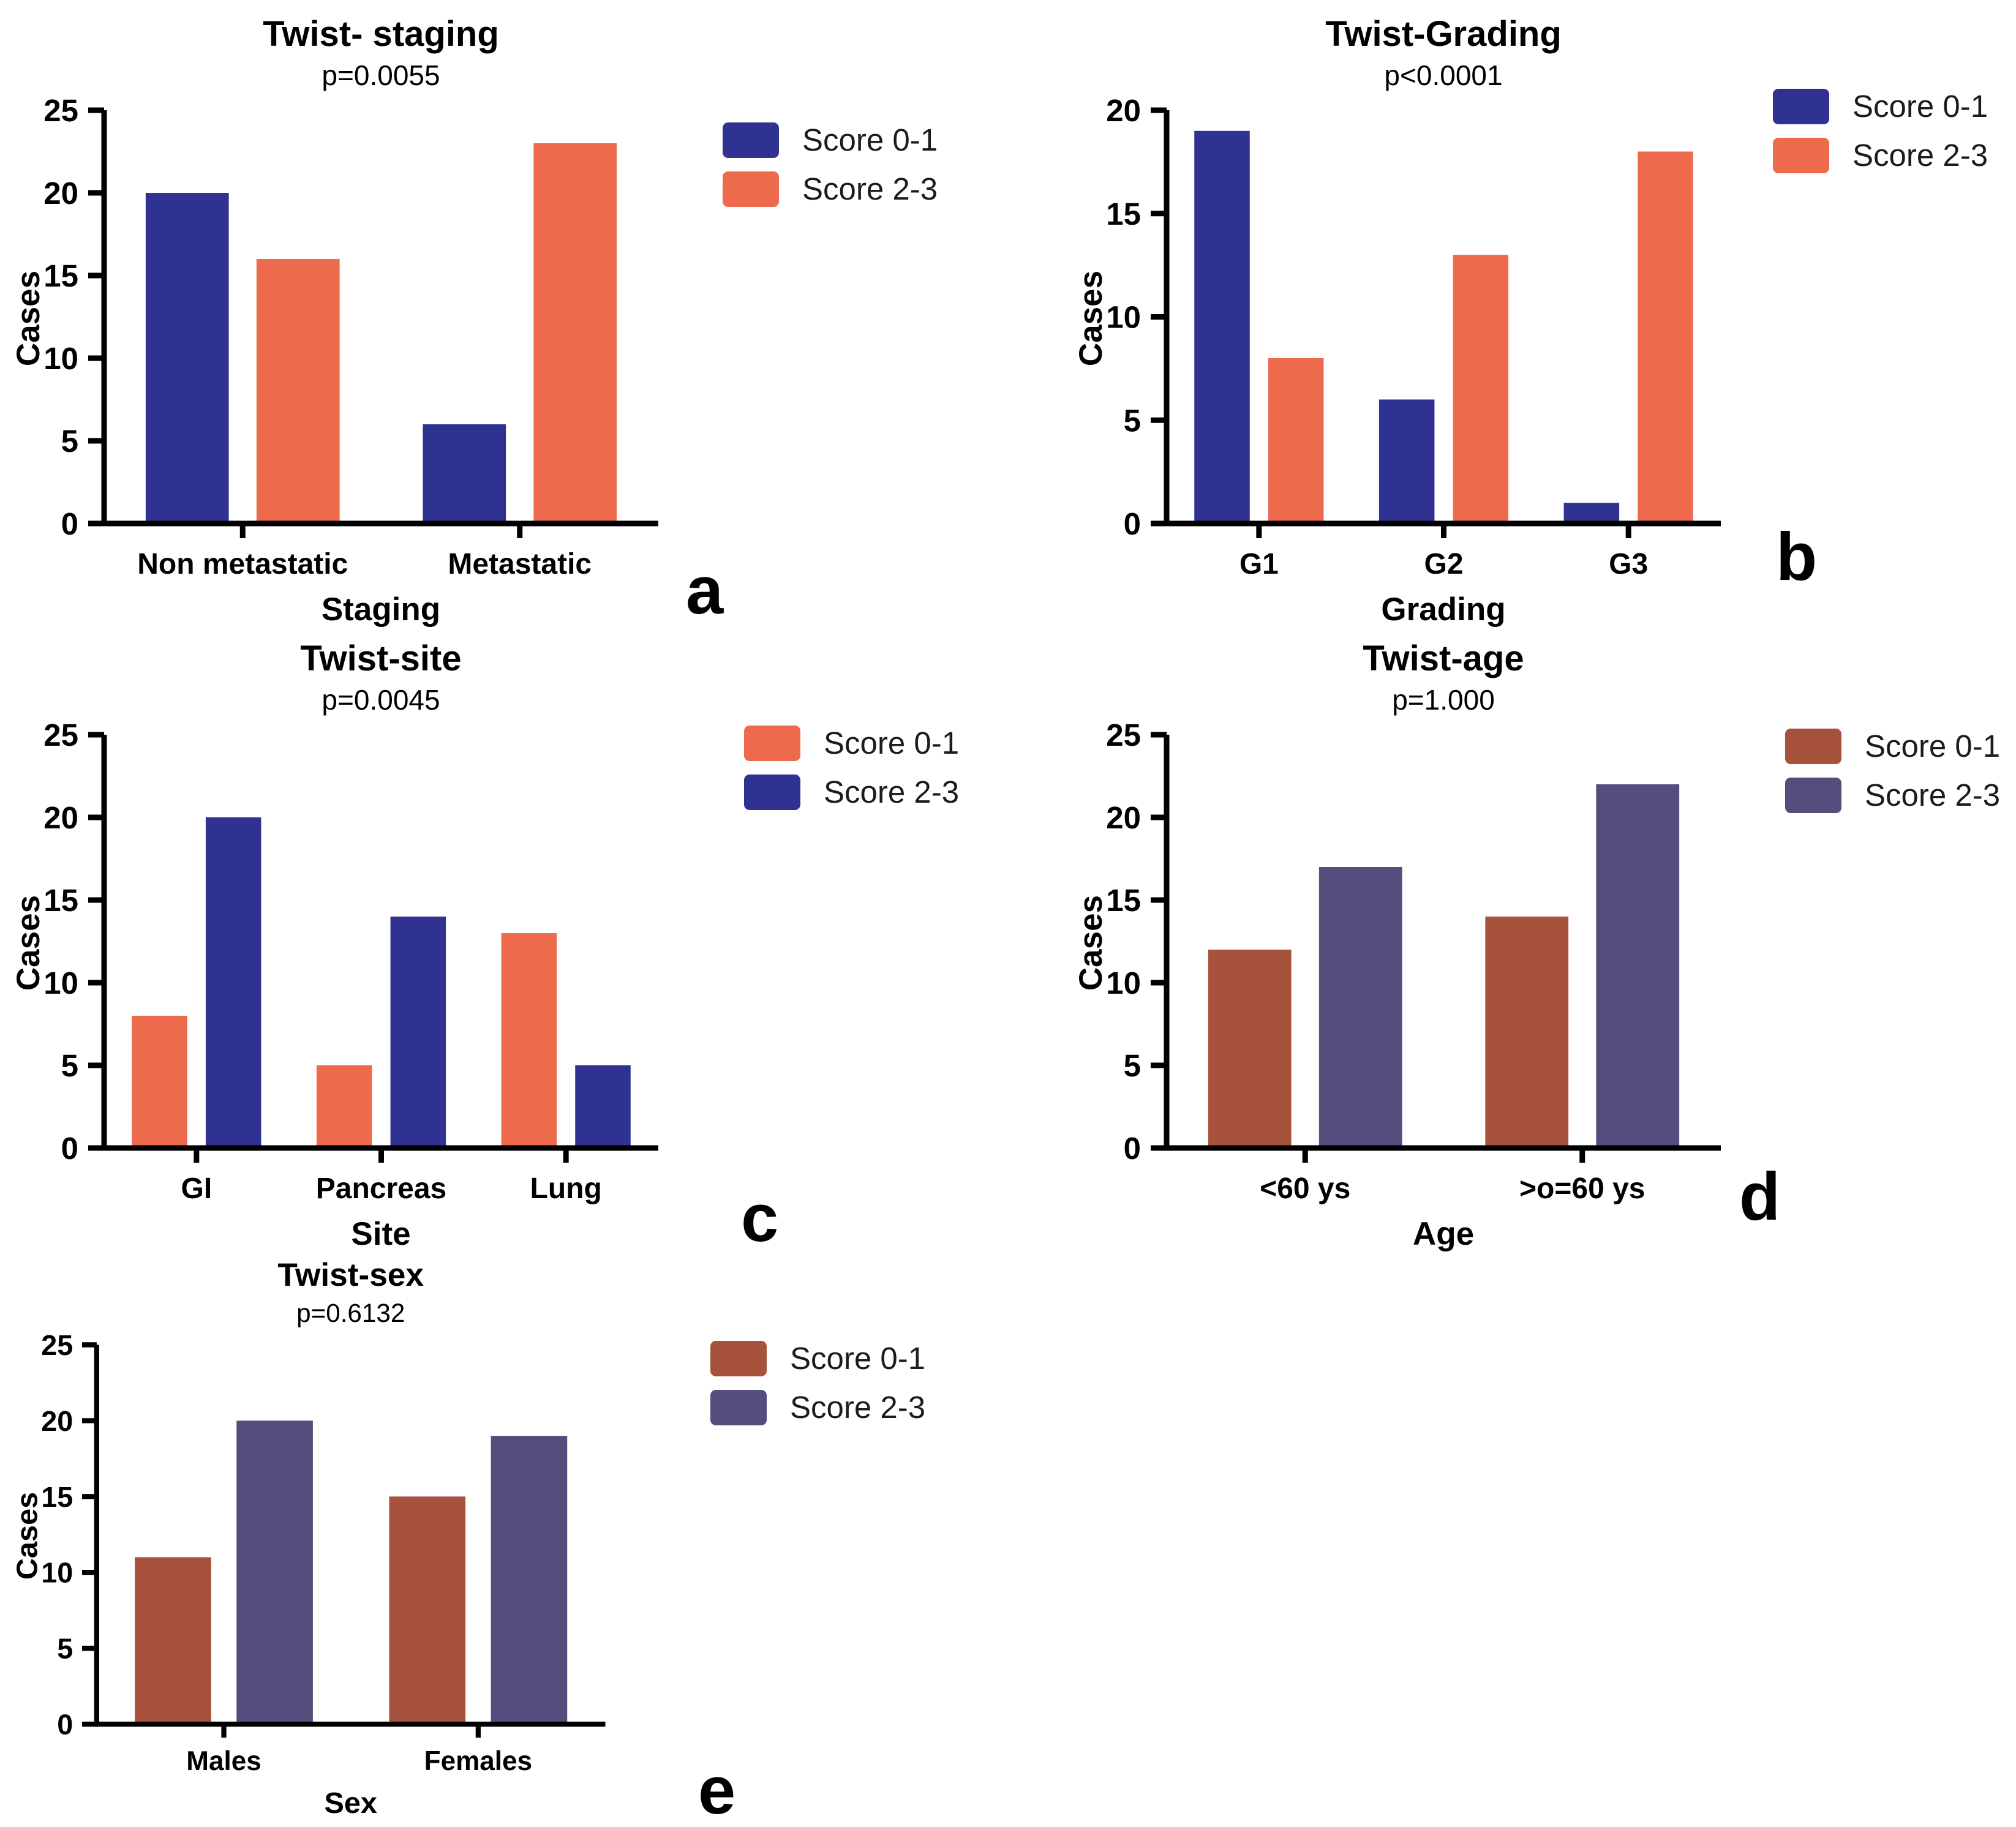  Describe the element at coordinates (705, 590) in the screenshot. I see `panel-letter: a` at that location.